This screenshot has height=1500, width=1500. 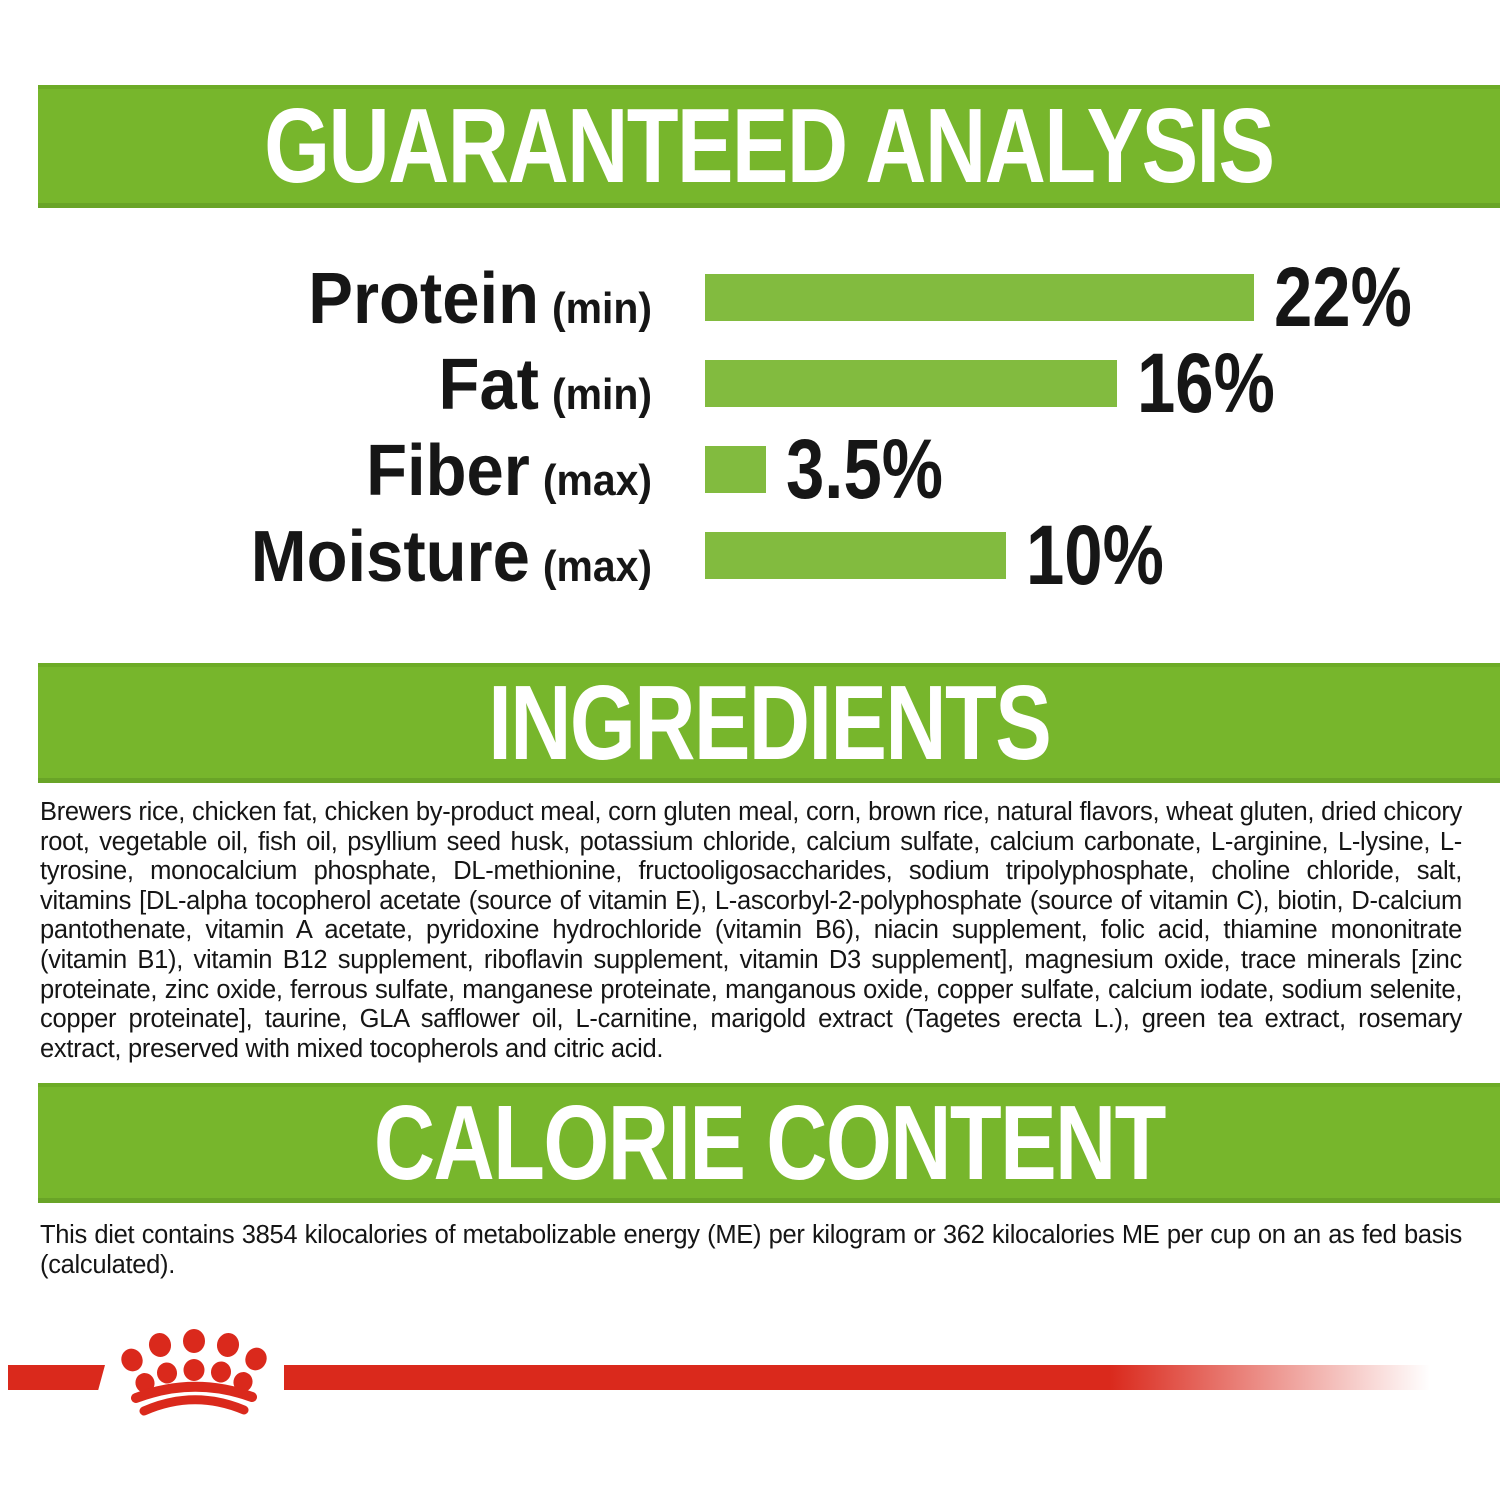 I want to click on royal-canin-crown-icon, so click(x=194, y=1372).